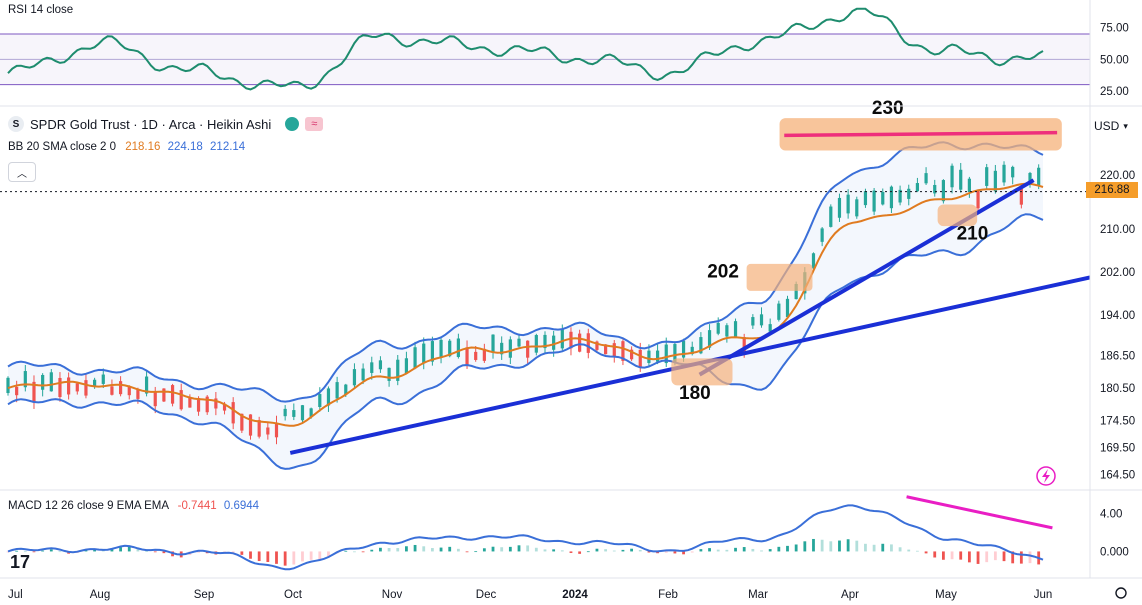  Describe the element at coordinates (979, 512) in the screenshot. I see `macd-divergence-line` at that location.